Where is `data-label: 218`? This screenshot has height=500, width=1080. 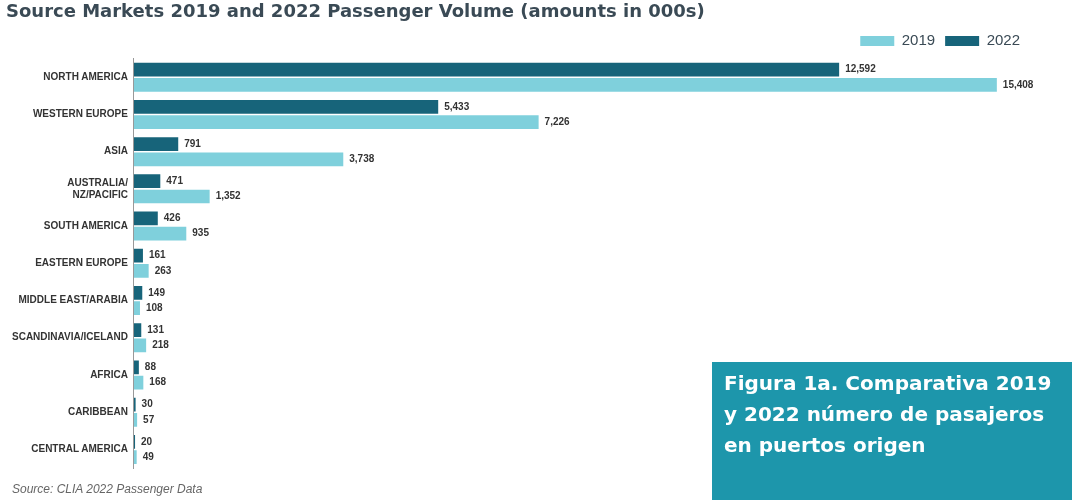 data-label: 218 is located at coordinates (161, 345).